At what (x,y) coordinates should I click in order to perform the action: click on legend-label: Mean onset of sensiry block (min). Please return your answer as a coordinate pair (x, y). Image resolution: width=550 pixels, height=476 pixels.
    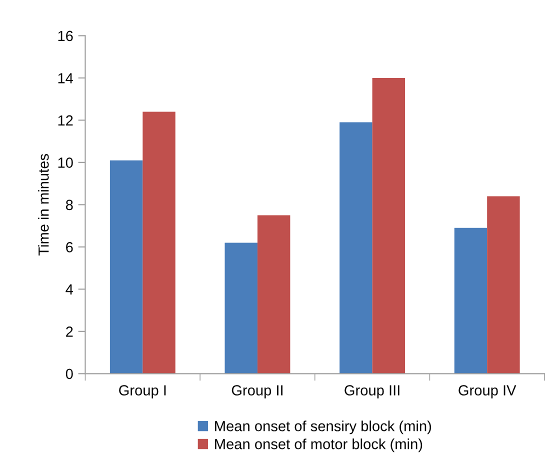
    Looking at the image, I should click on (323, 427).